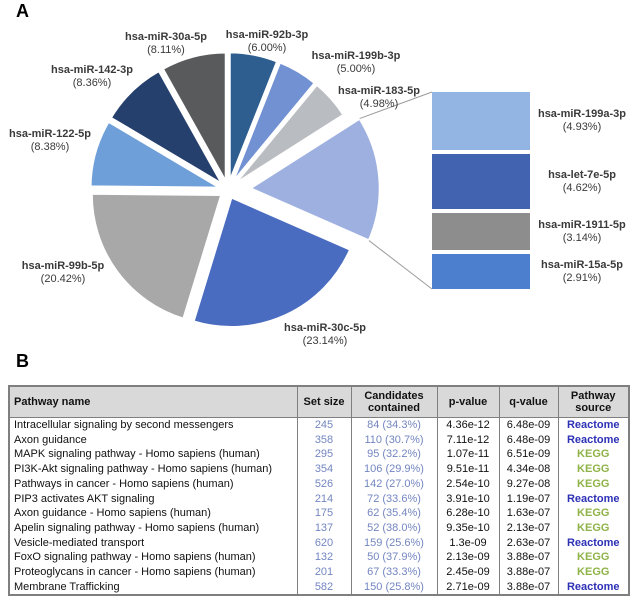  Describe the element at coordinates (356, 56) in the screenshot. I see `mirna-name: hsa-miR-199b-3p` at that location.